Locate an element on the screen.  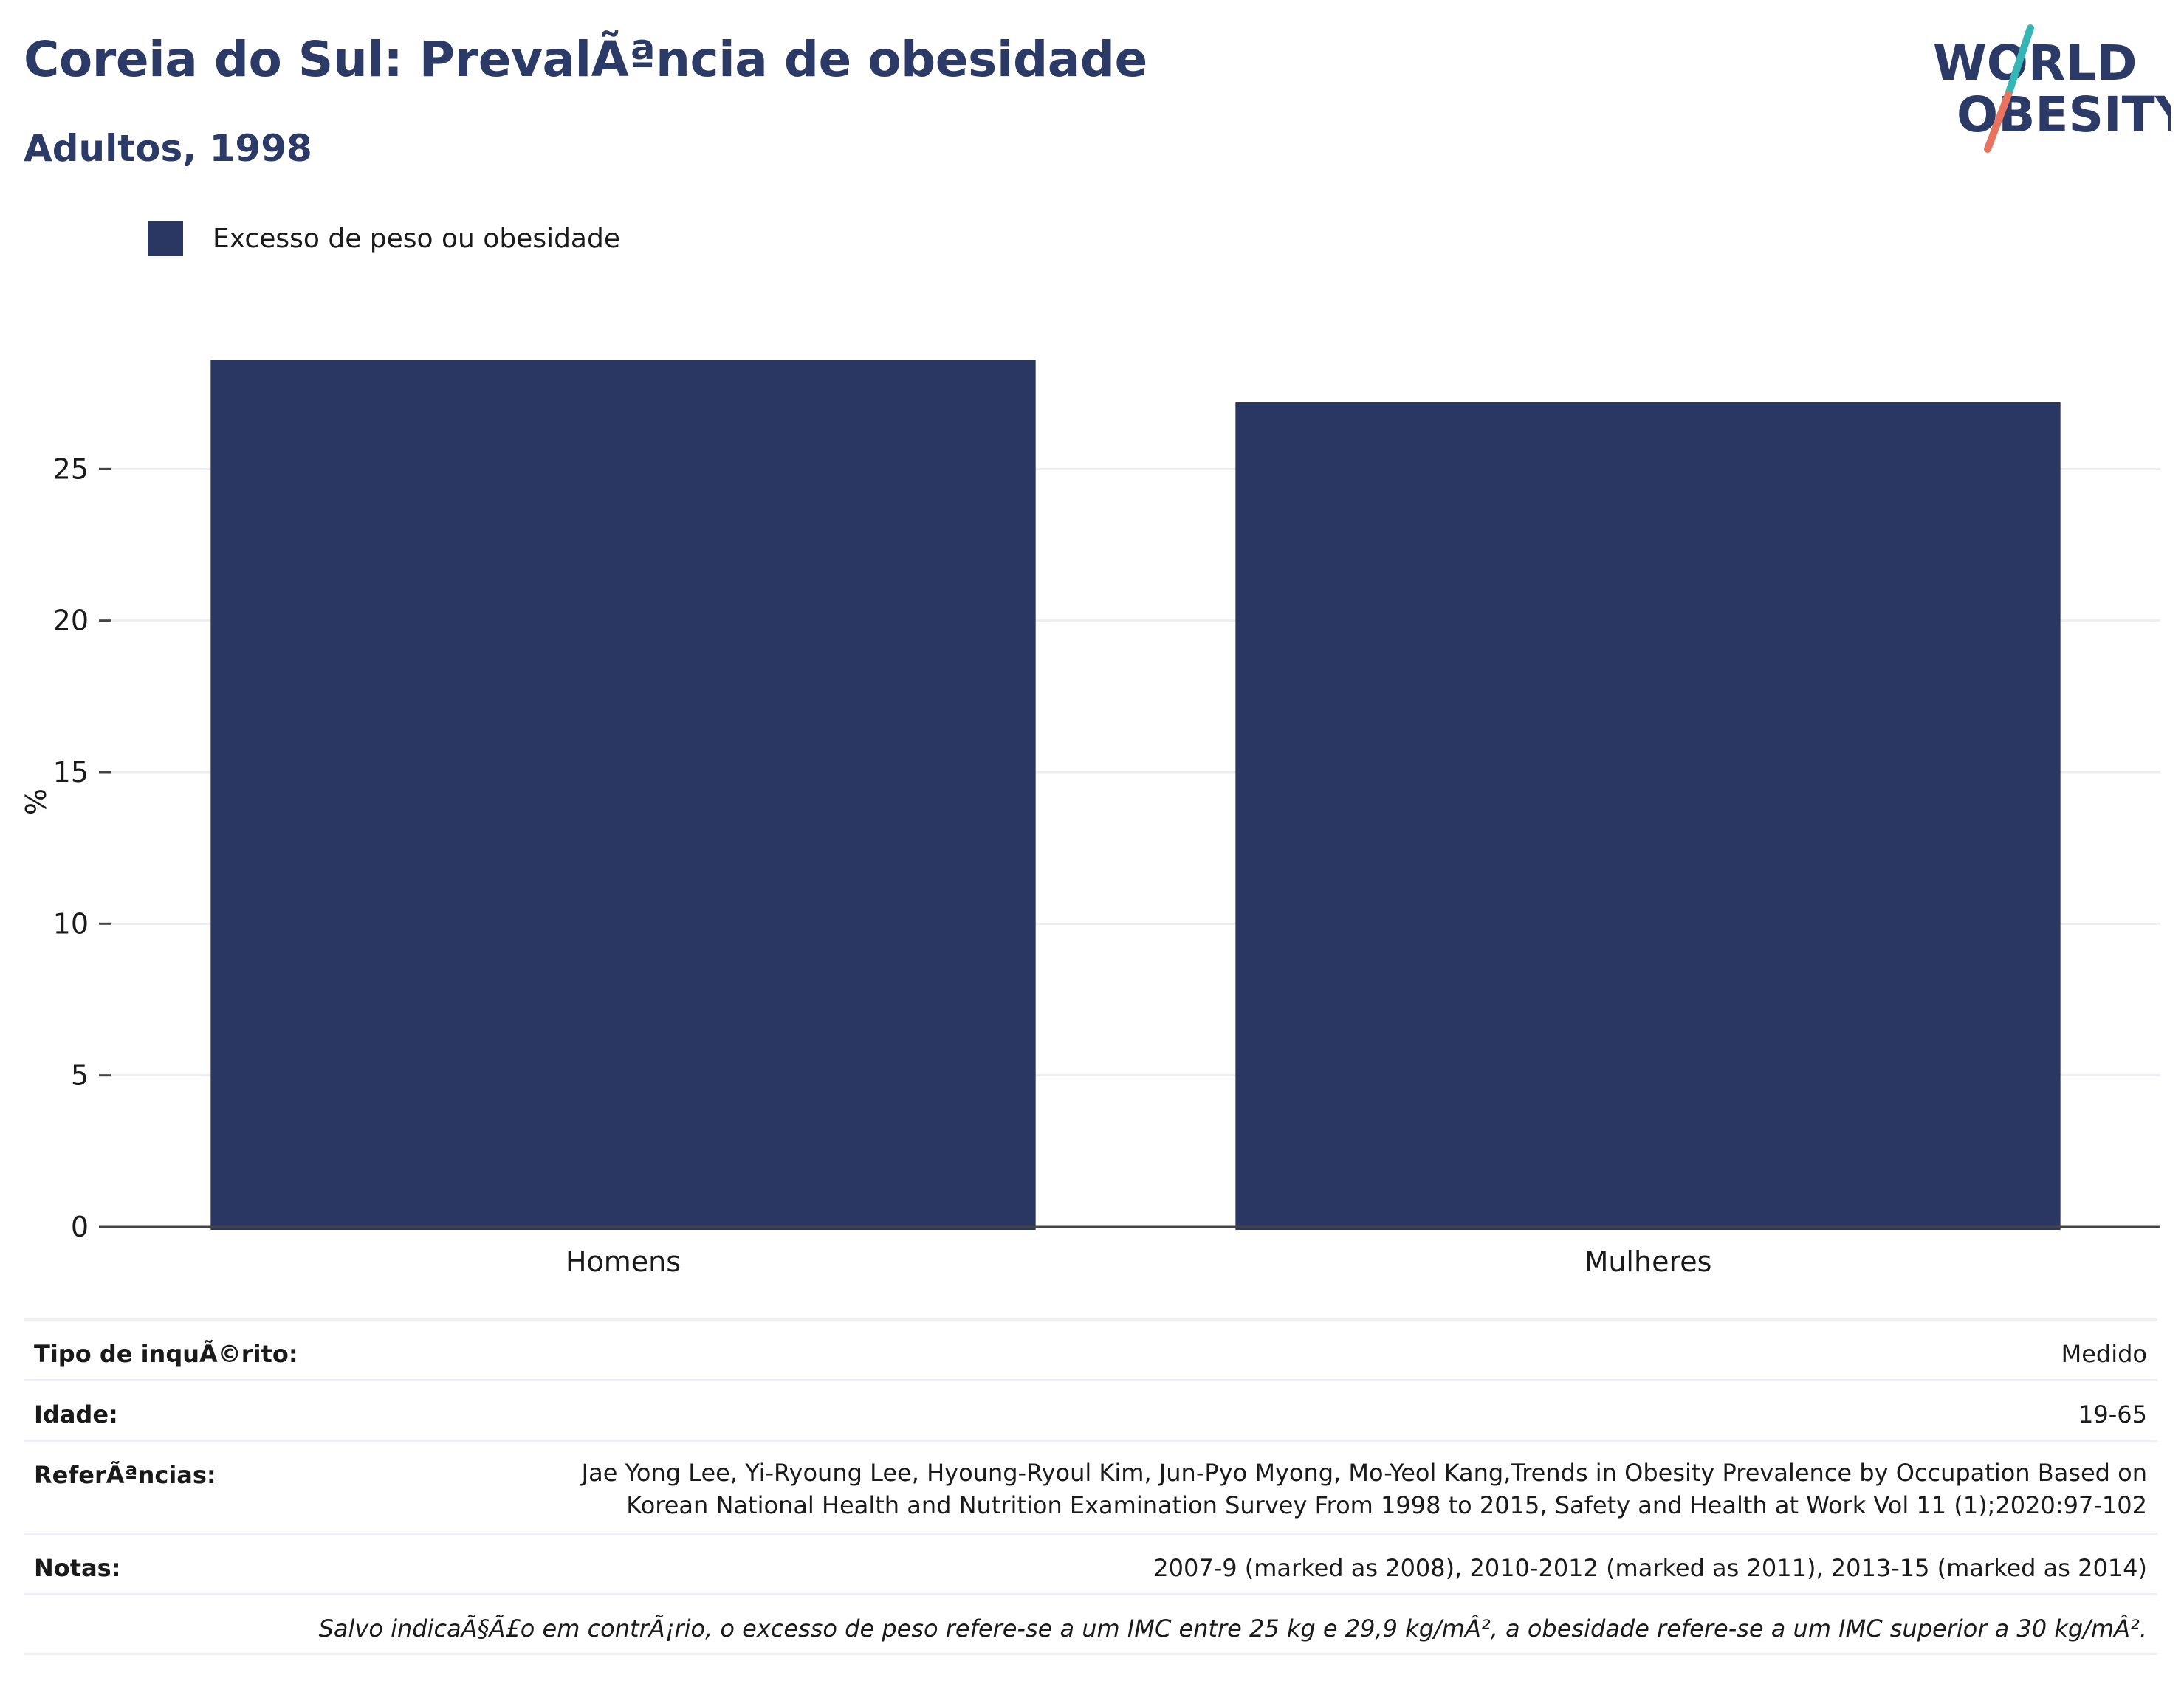
logo-text-world: WORLD is located at coordinates (2035, 64).